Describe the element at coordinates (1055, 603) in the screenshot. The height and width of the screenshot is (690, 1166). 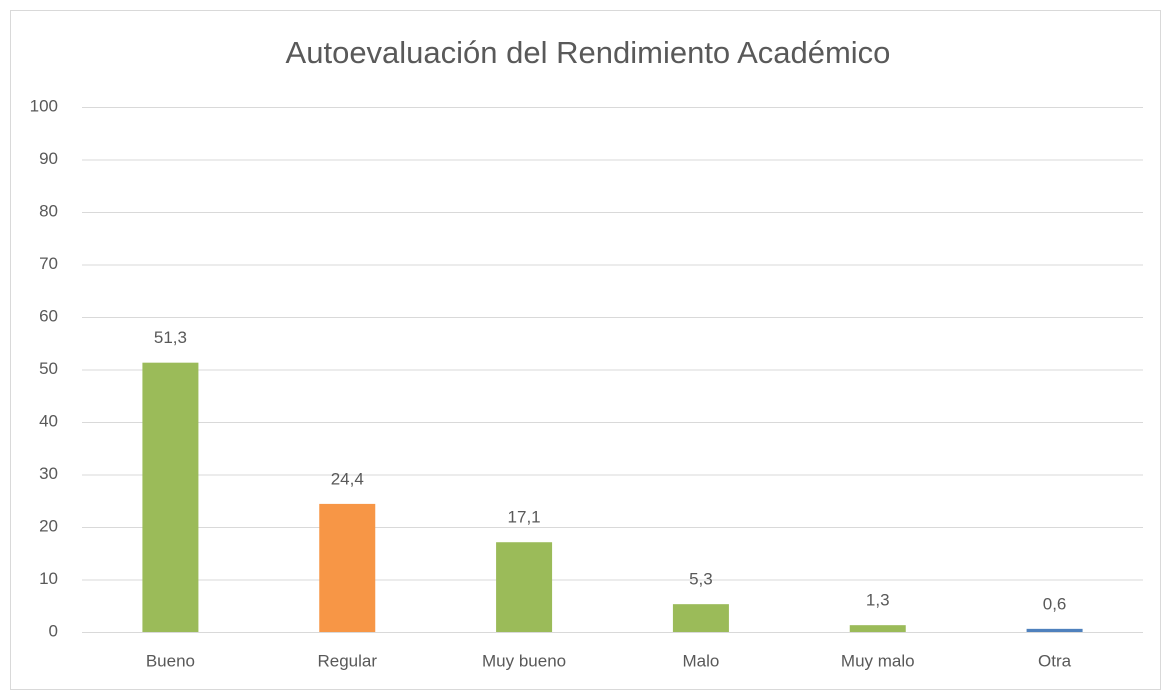
I see `data-label: 0,6` at that location.